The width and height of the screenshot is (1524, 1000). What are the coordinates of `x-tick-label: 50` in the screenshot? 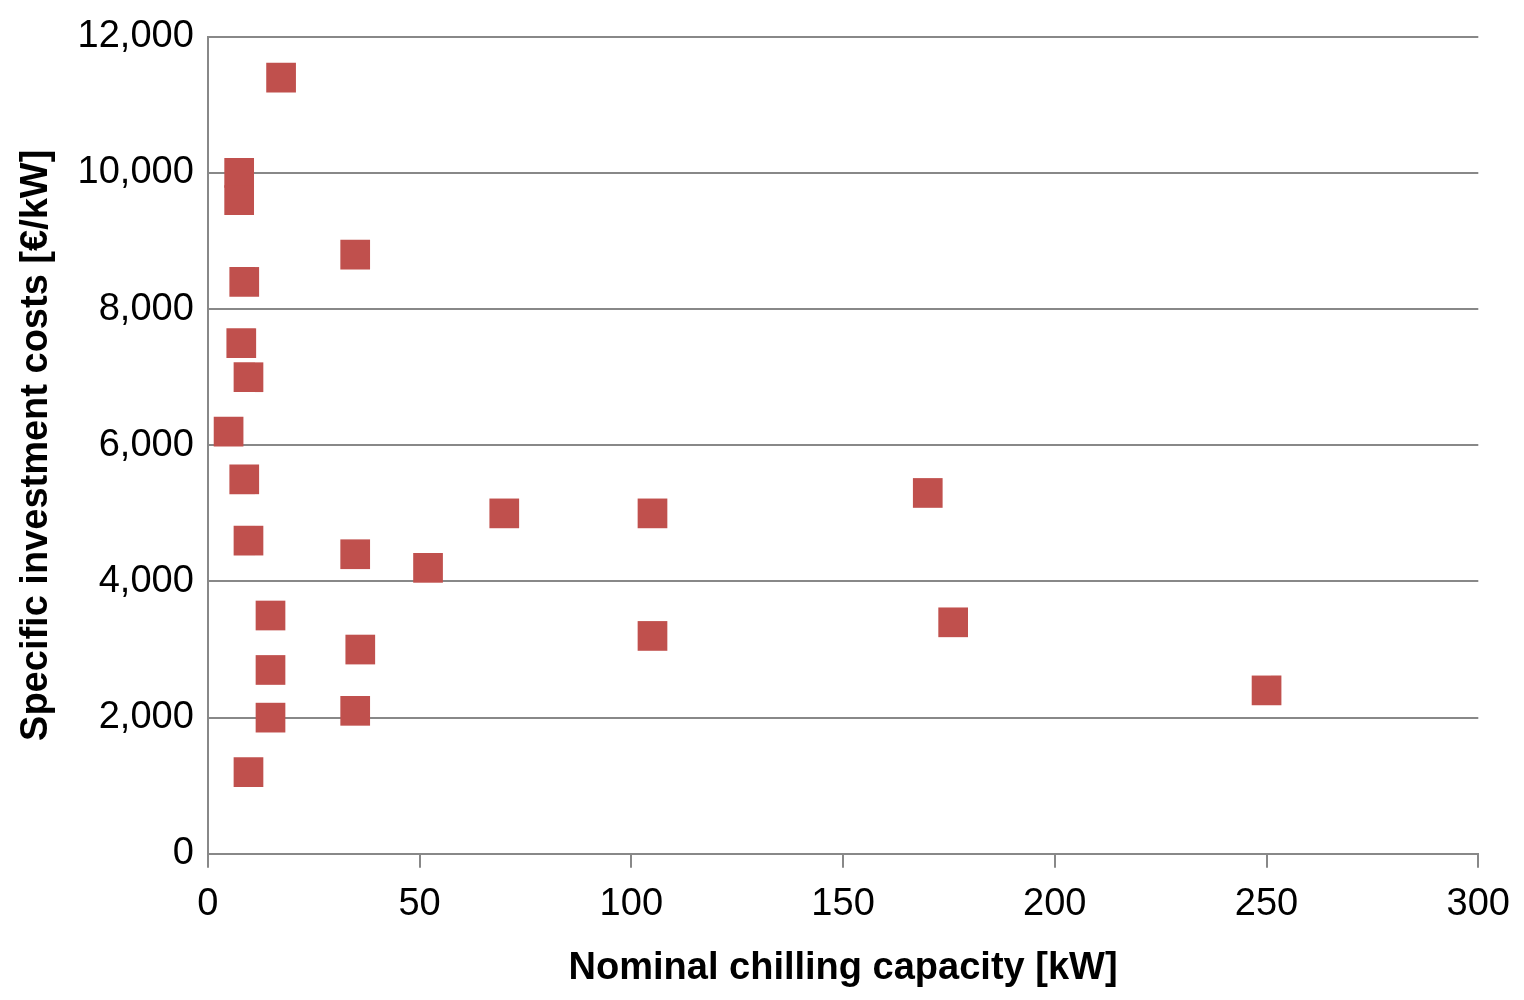 It's located at (419, 902).